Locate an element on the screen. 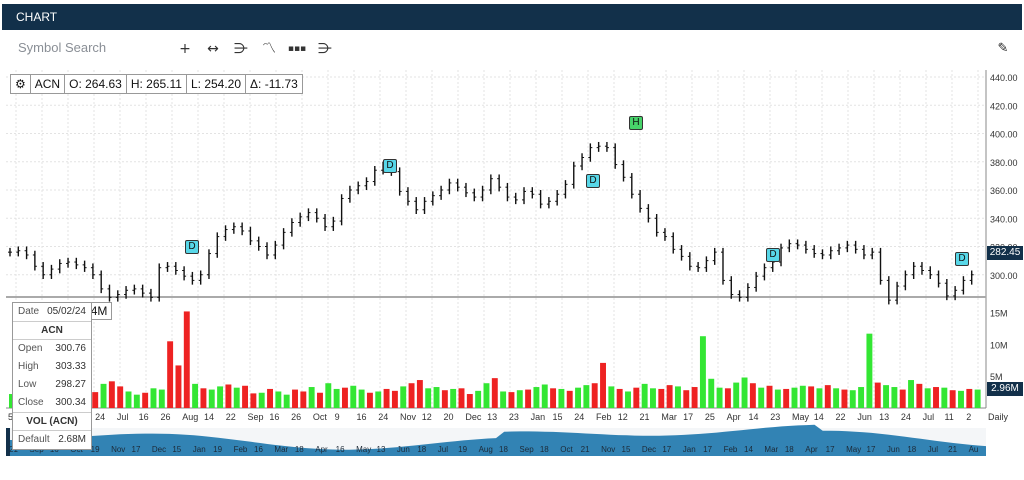 This screenshot has height=480, width=1024. navigator-label: Mar is located at coordinates (281, 449).